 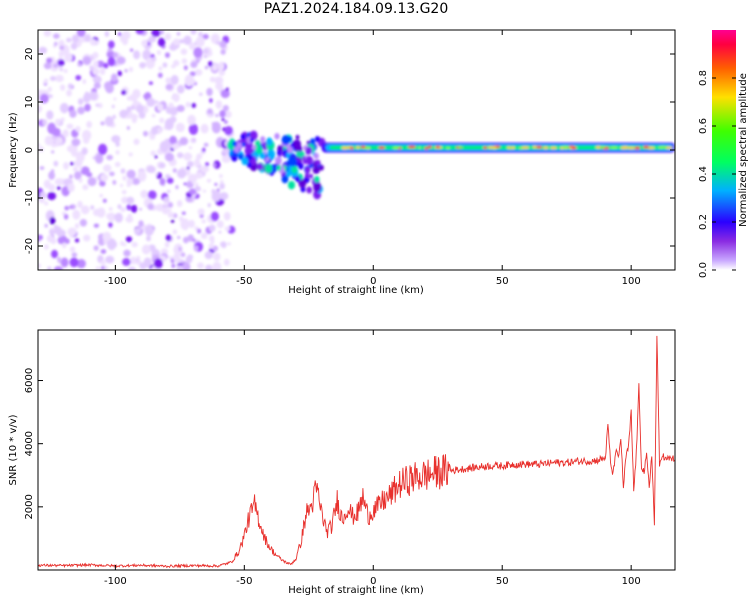 What do you see at coordinates (356, 9) in the screenshot?
I see `figure-title: PAZ1.2024.184.09.13.G20` at bounding box center [356, 9].